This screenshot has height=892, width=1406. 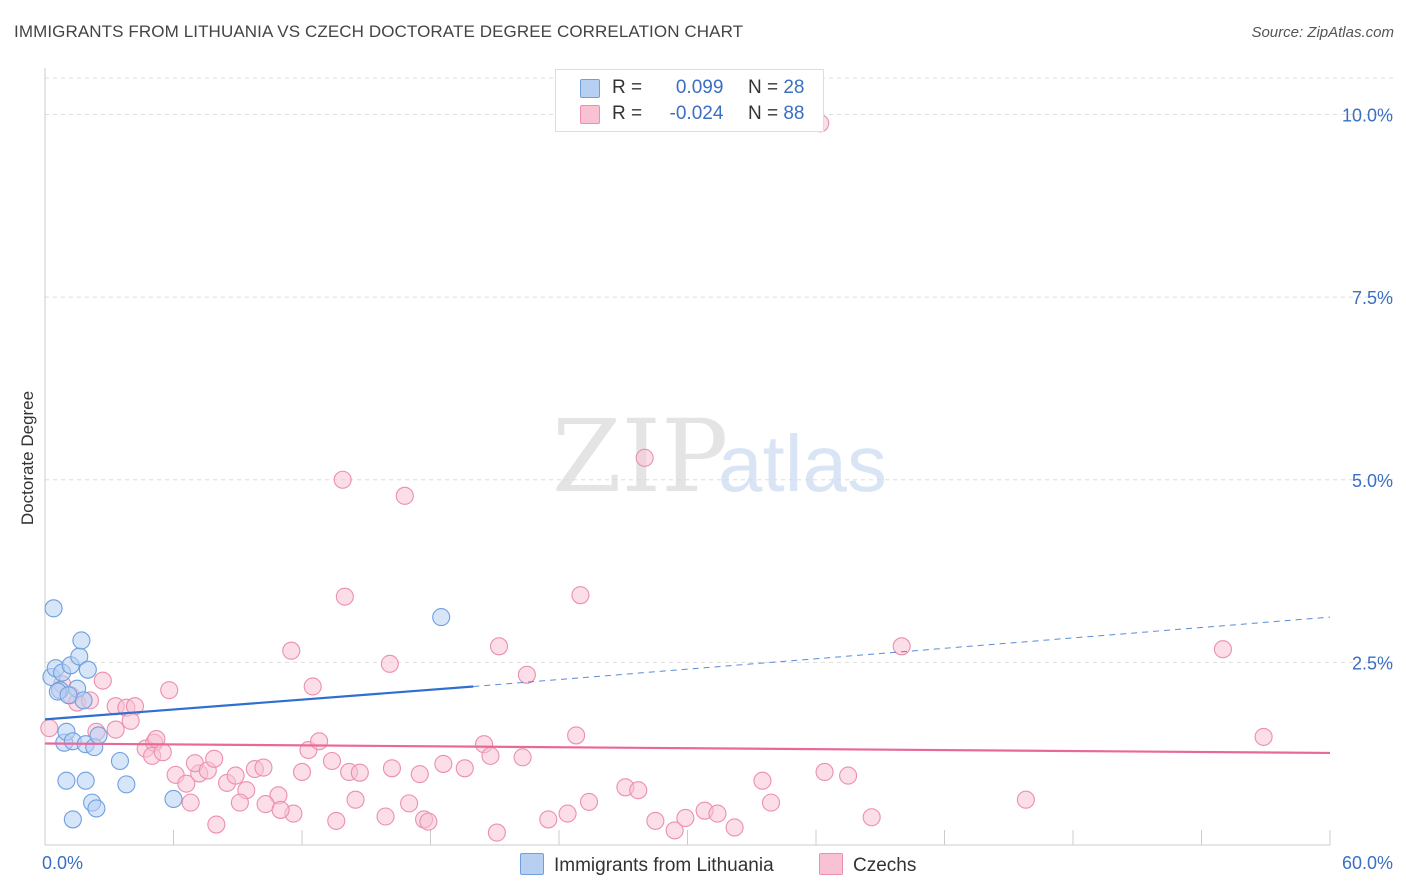 I want to click on bottom-legend-lithuania: Immigrants from Lithuania, so click(x=647, y=865).